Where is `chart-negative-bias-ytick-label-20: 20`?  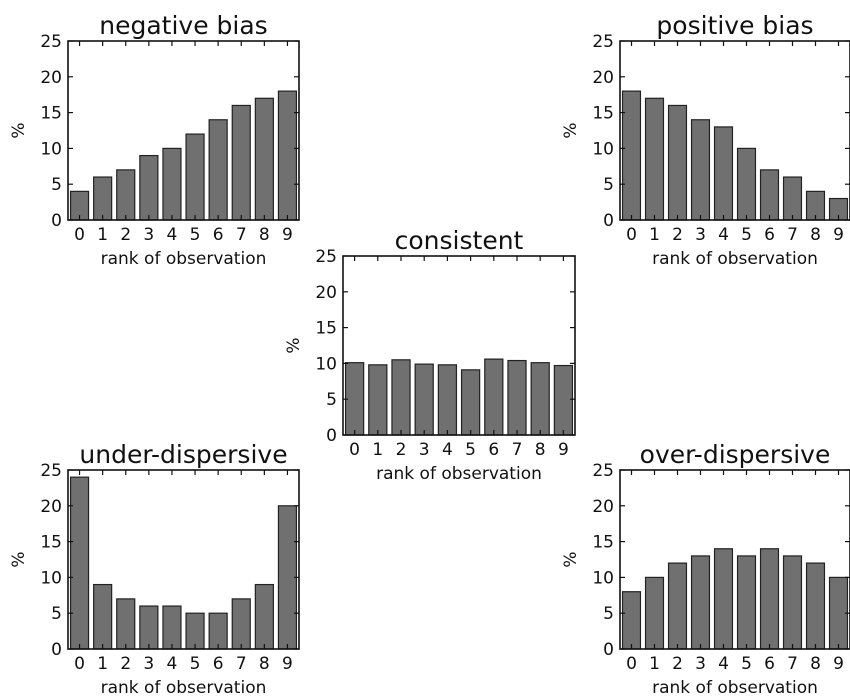
chart-negative-bias-ytick-label-20: 20 is located at coordinates (51, 78).